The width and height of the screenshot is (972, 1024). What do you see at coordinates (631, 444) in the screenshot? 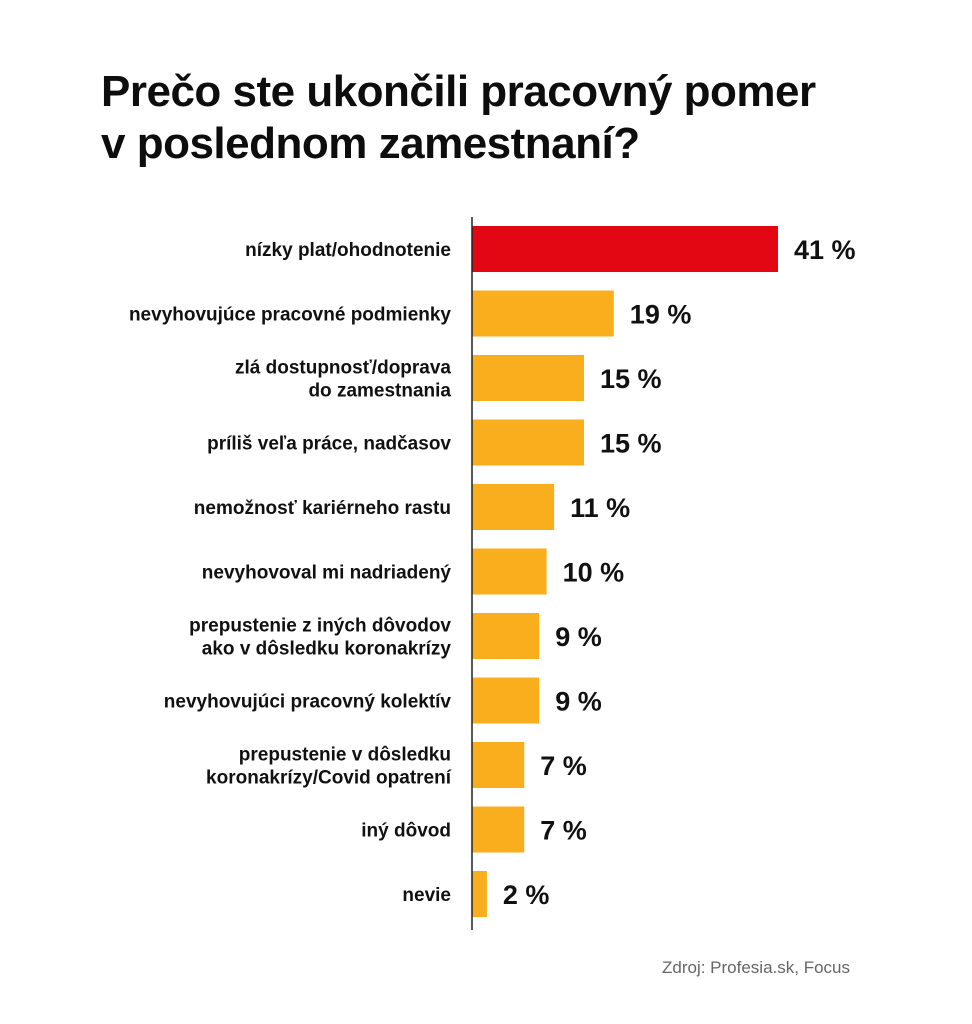
I see `value-label-4: 15 %` at bounding box center [631, 444].